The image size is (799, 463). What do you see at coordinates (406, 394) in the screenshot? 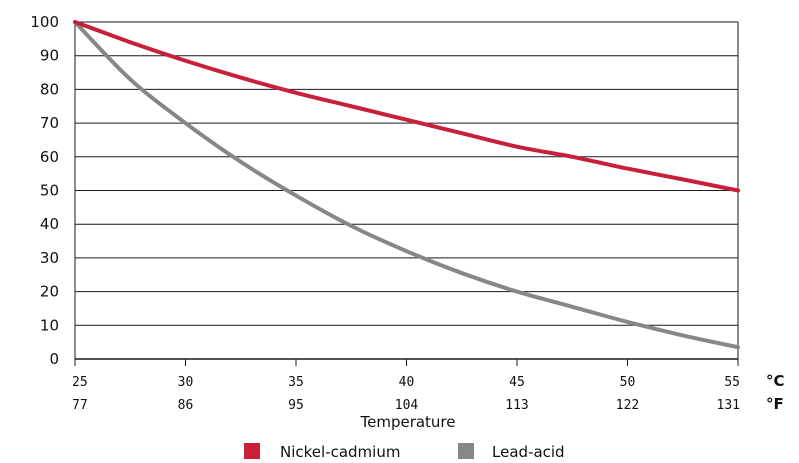
I see `x-tick-labels: 25 77 30 86 35 95 40 104 45 113 50 122 55 131` at bounding box center [406, 394].